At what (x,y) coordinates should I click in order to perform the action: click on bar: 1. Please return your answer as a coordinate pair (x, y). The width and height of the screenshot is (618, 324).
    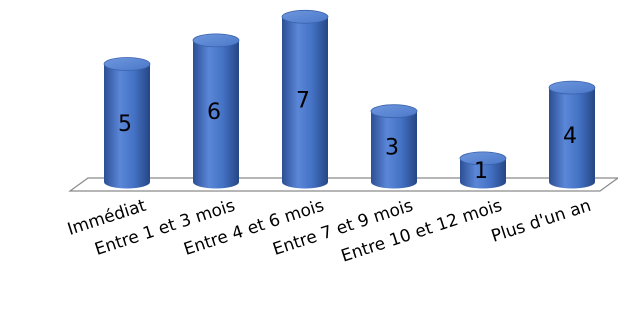
    Looking at the image, I should click on (483, 170).